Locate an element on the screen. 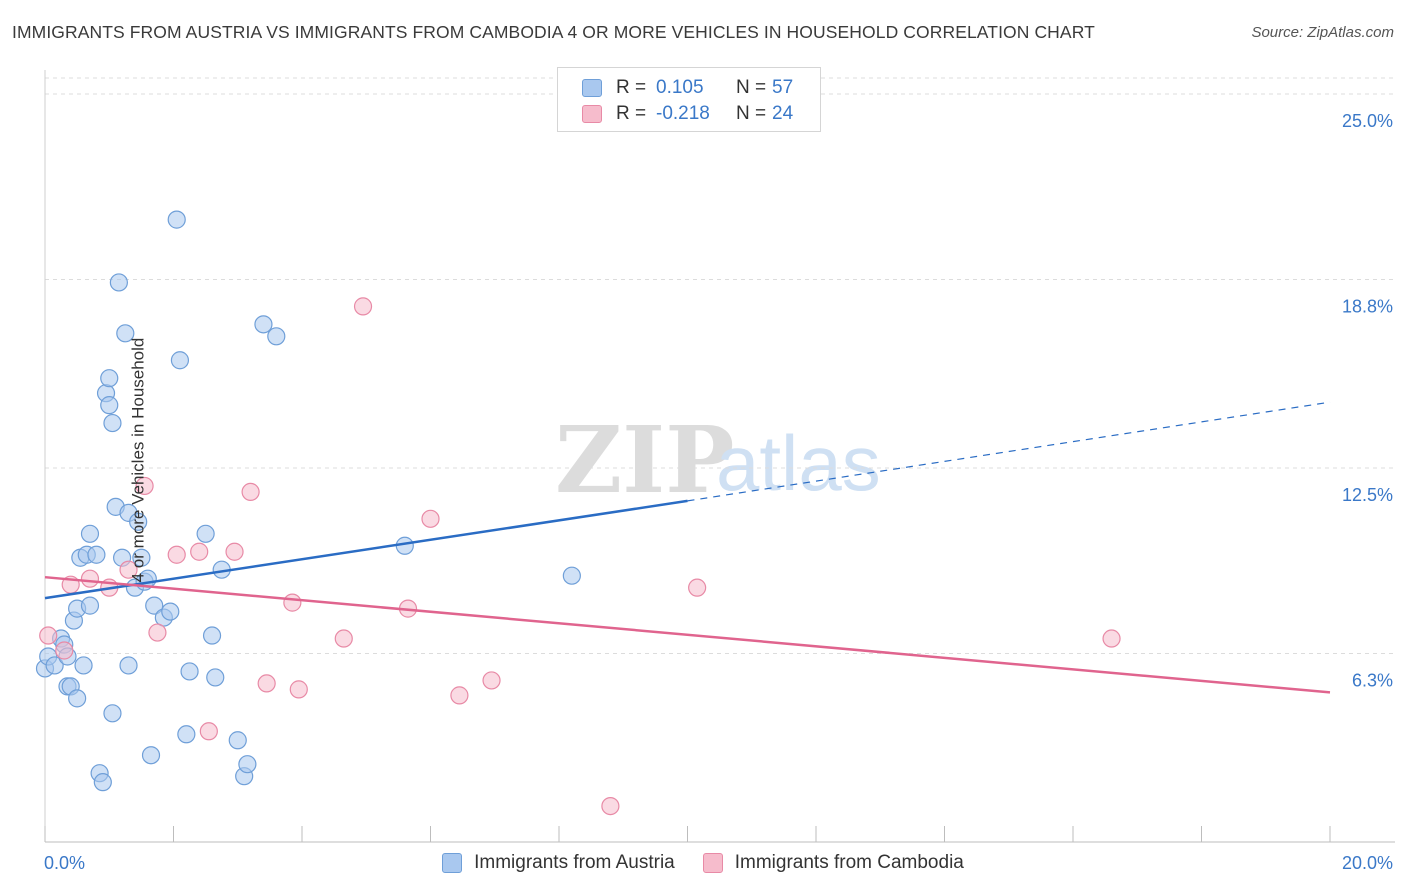 The image size is (1406, 892). x-tick-label: 0.0% is located at coordinates (64, 863).